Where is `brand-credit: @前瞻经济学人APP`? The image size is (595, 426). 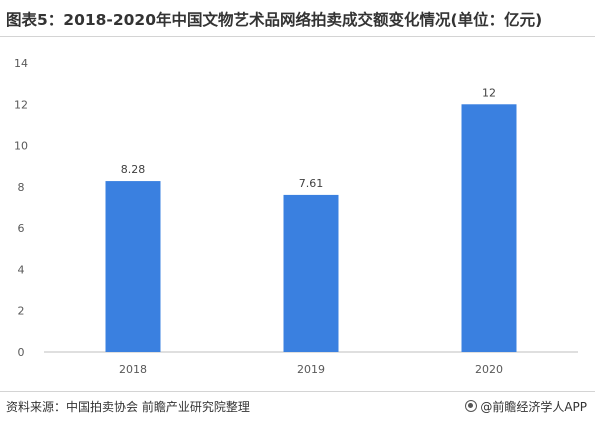
brand-credit: @前瞻经济学人APP is located at coordinates (526, 406).